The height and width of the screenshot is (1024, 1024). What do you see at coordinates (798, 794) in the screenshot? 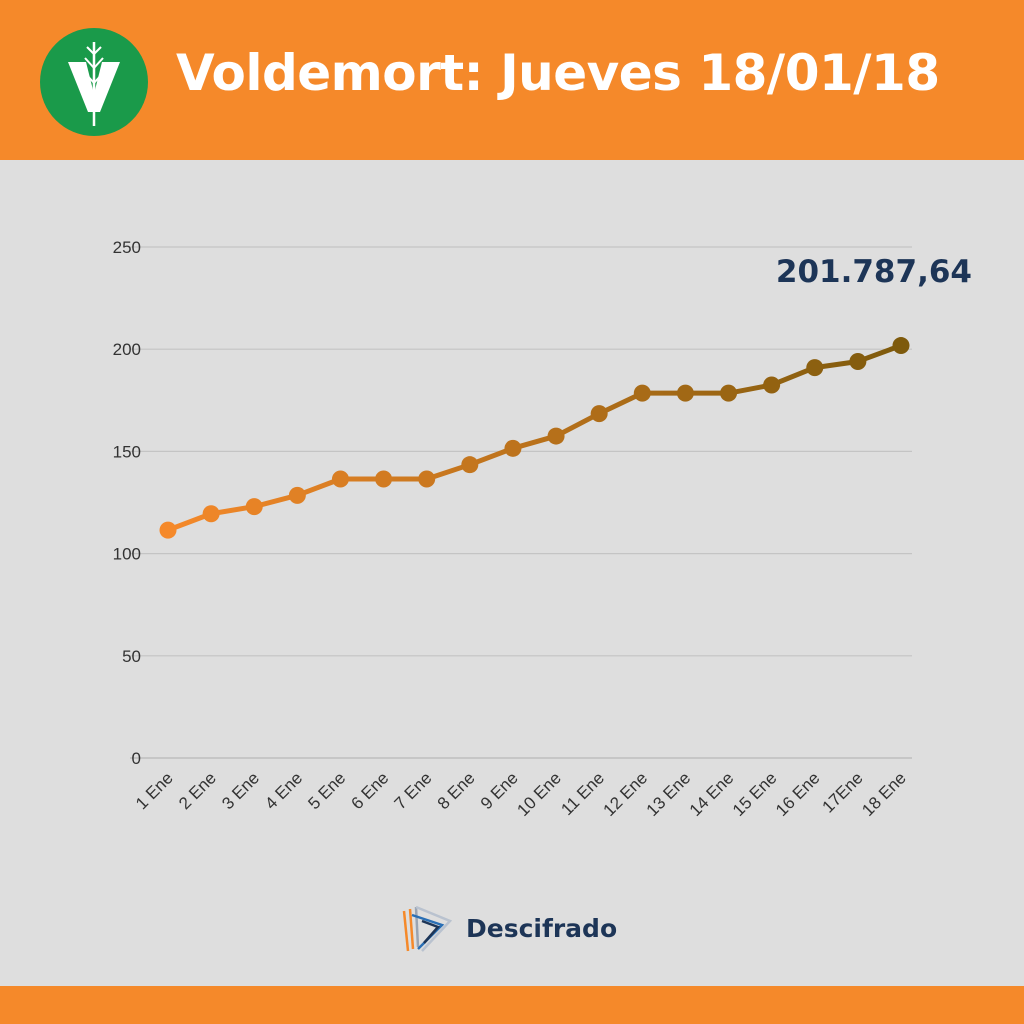
I see `x-tick-label: 16 Ene` at bounding box center [798, 794].